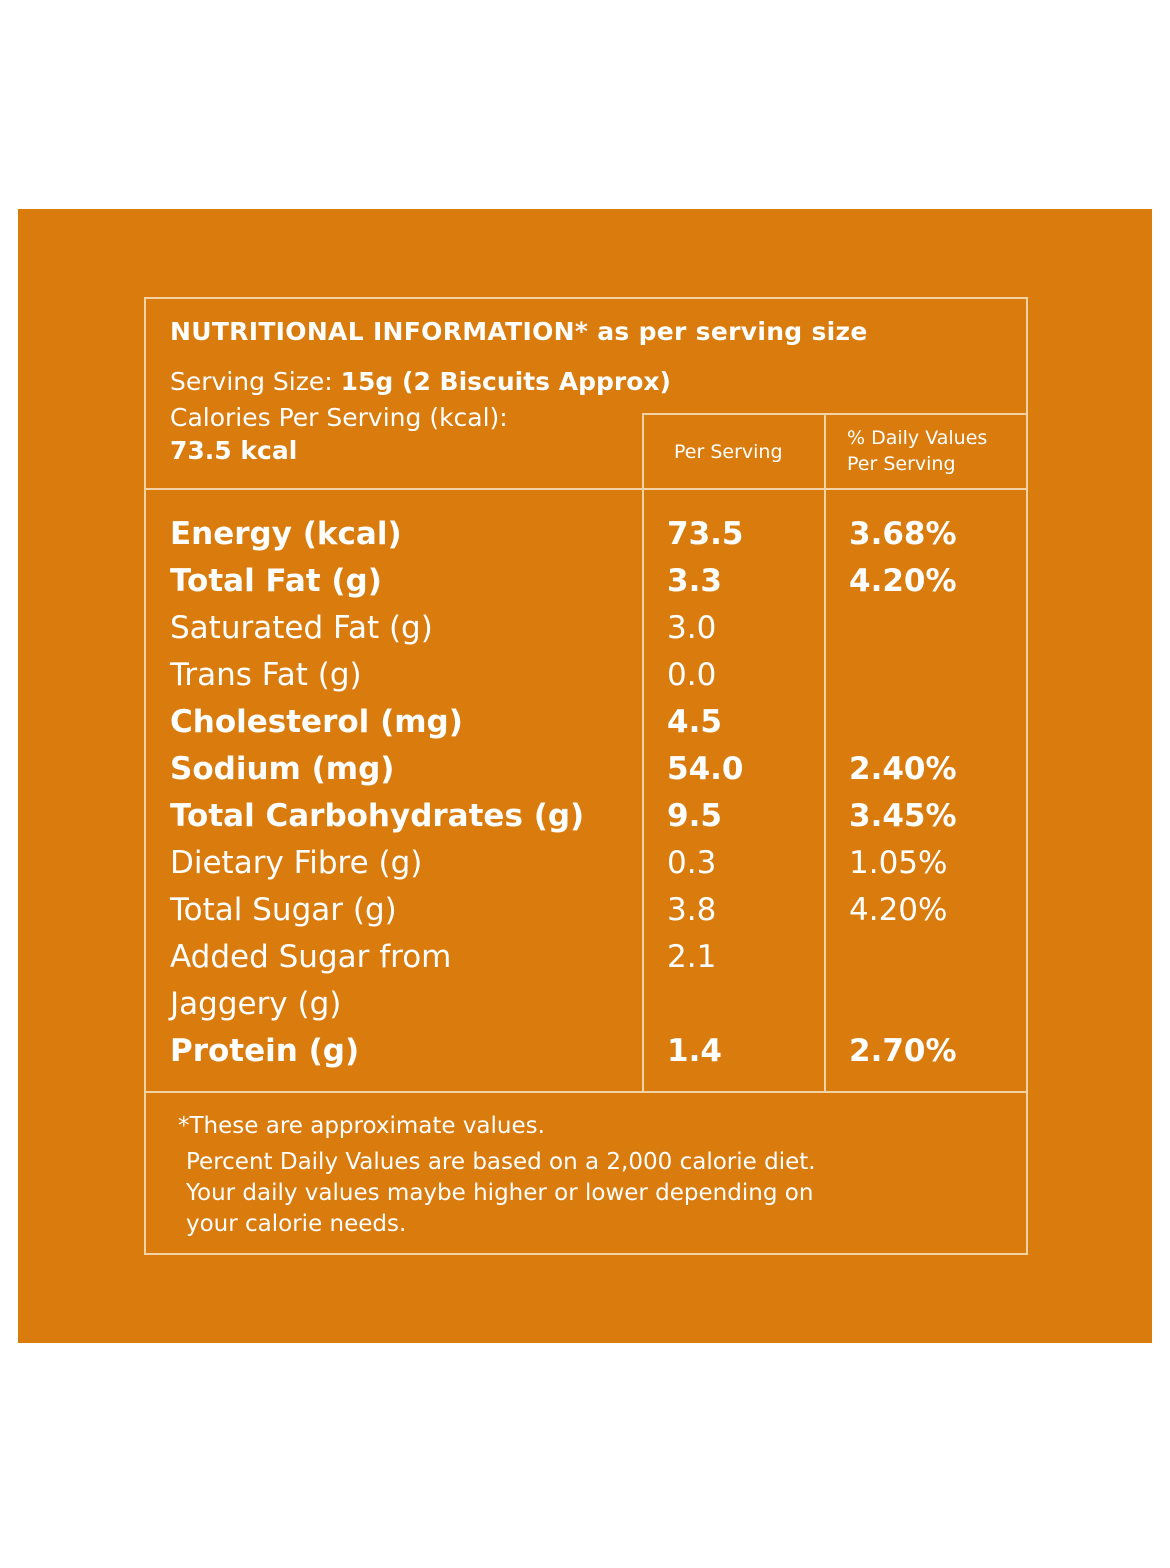  Describe the element at coordinates (586, 910) in the screenshot. I see `nutrient-row: Total Sugar (g) 3.8 4.20%` at that location.